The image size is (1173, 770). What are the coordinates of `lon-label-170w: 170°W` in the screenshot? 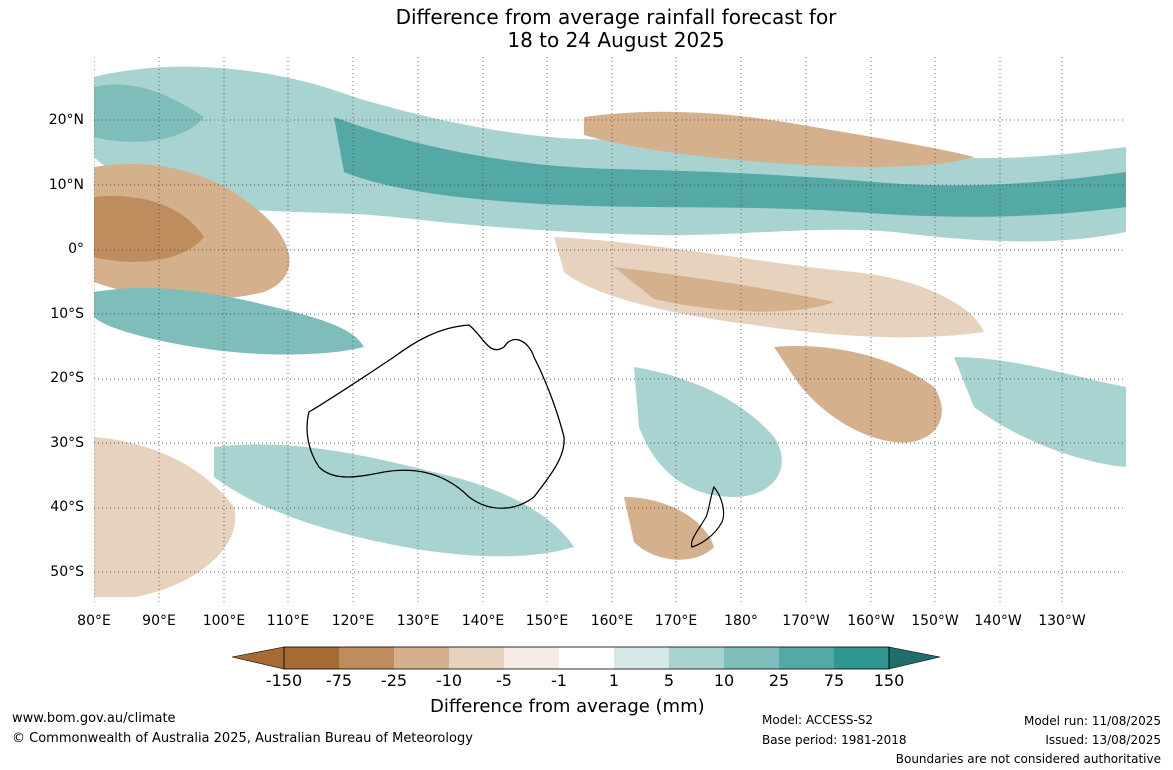 It's located at (806, 621).